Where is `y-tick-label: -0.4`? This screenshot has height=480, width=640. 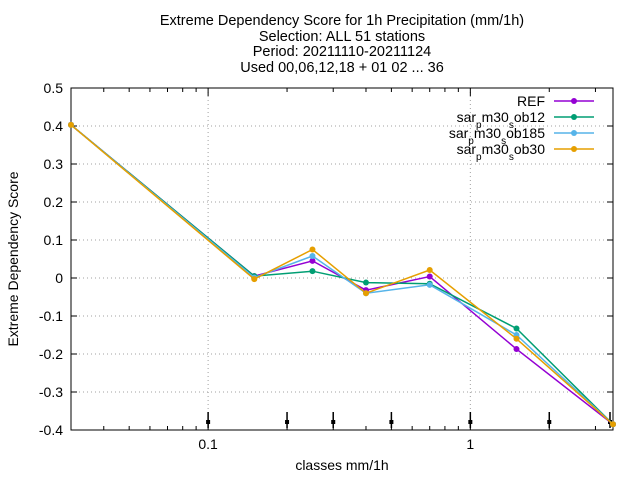 y-tick-label: -0.4 is located at coordinates (51, 430).